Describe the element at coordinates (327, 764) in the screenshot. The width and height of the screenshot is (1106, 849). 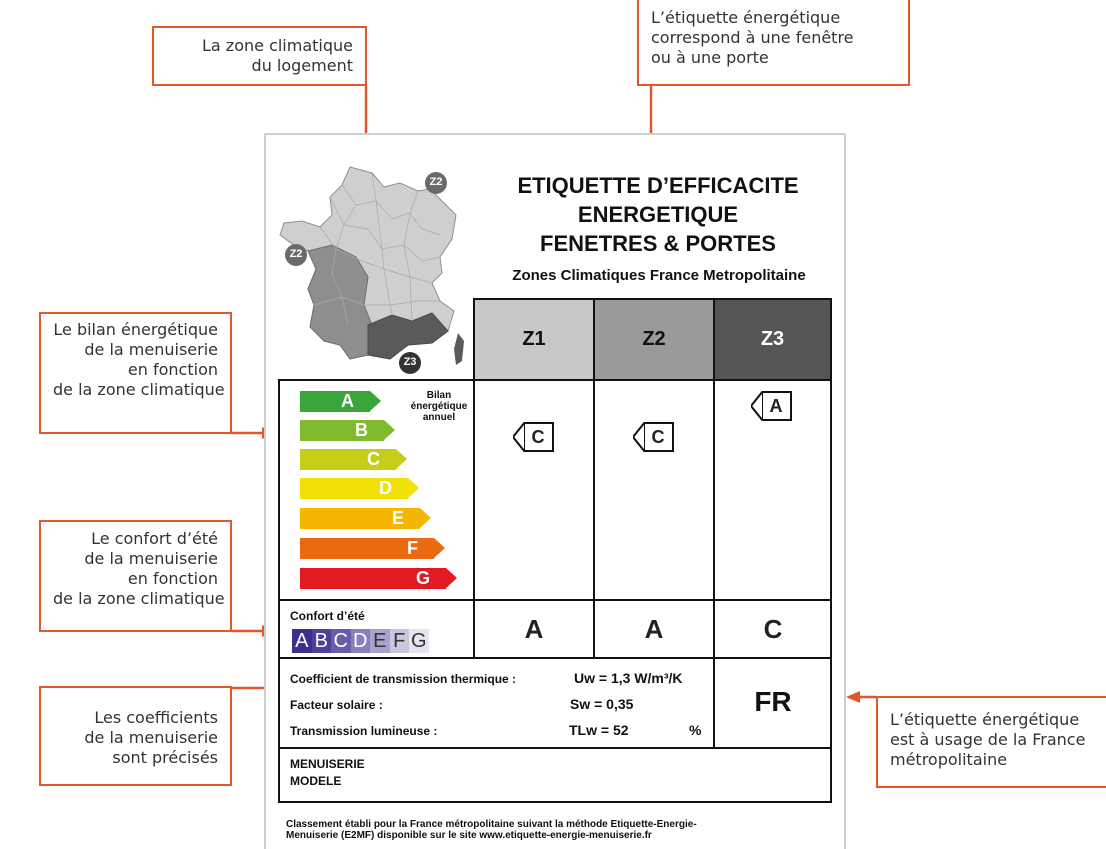
I see `menuiserie-label: MENUISERIE` at that location.